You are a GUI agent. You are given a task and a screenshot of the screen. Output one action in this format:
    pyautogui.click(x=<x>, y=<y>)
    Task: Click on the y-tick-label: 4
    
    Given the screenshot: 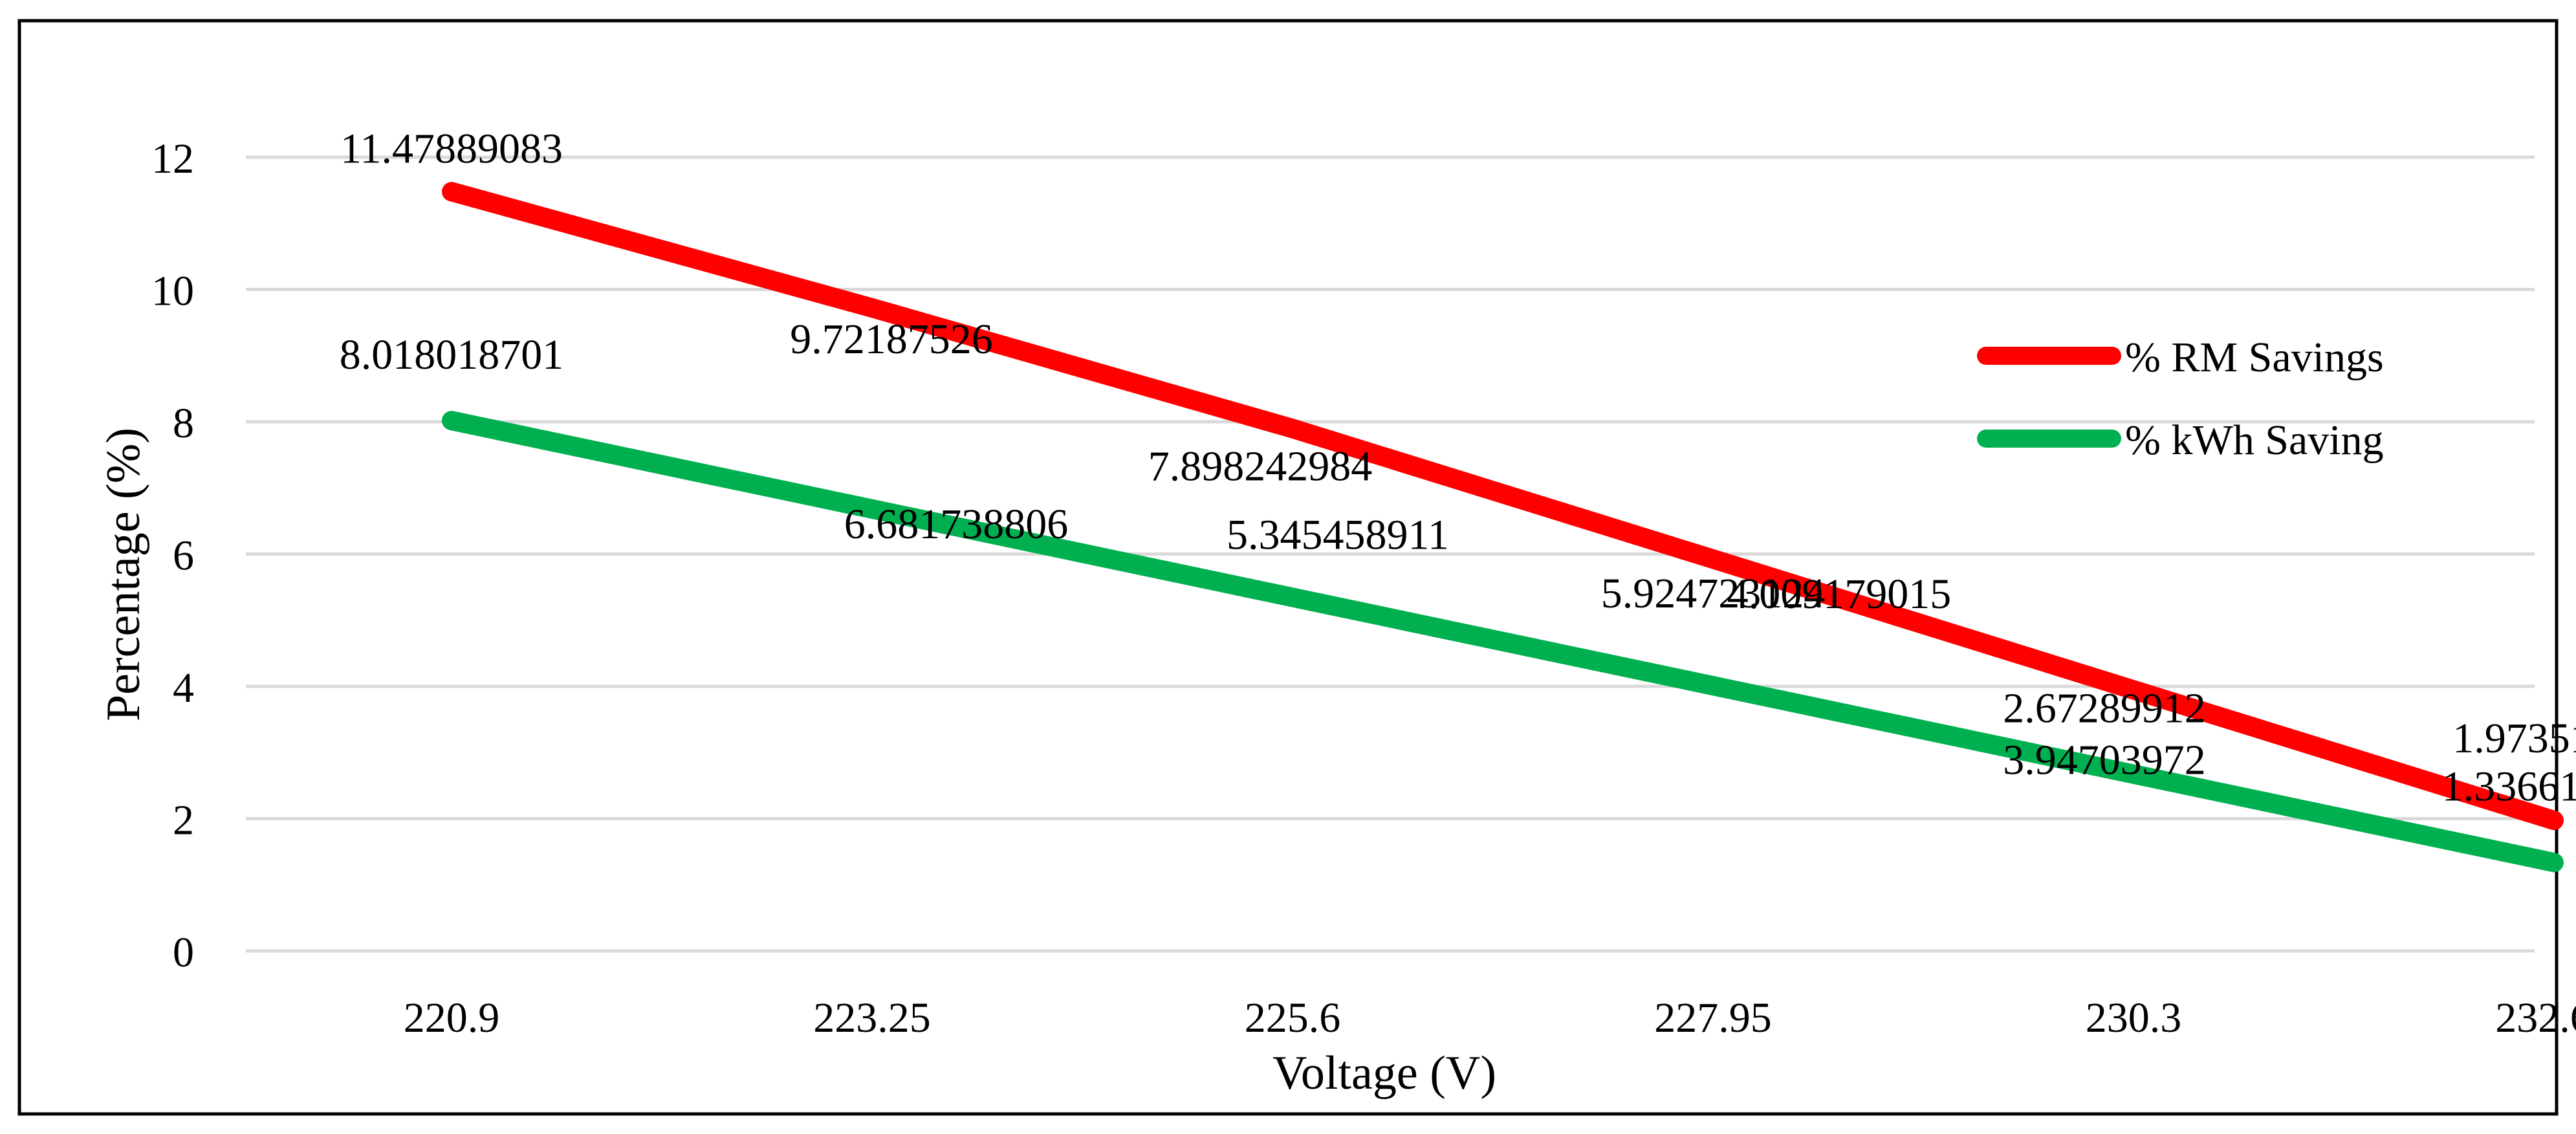 What is the action you would take?
    pyautogui.click(x=184, y=688)
    